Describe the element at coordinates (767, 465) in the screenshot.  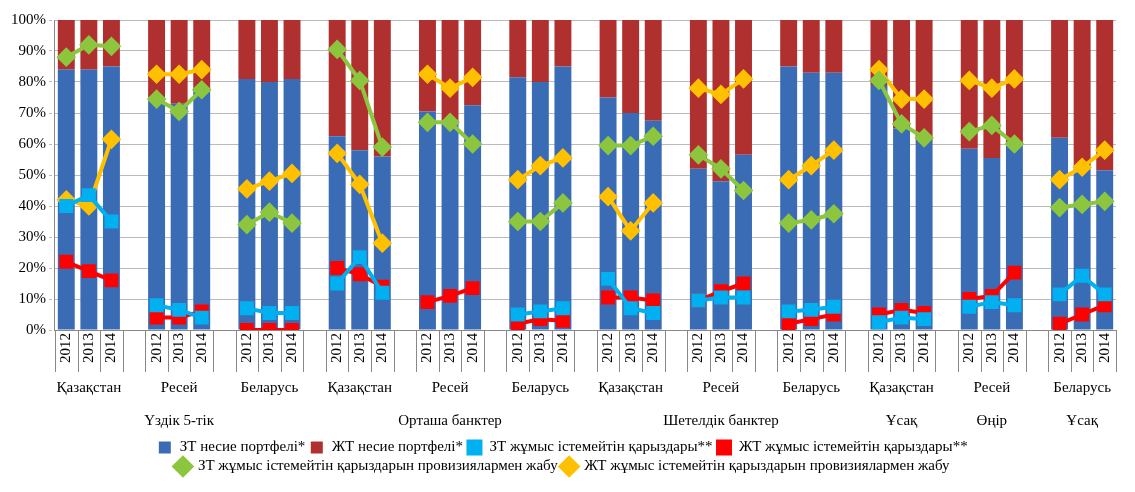
I see `legend-label: ЖТ жұмыс істемейтін қарыздарын провизиялармен жабу` at that location.